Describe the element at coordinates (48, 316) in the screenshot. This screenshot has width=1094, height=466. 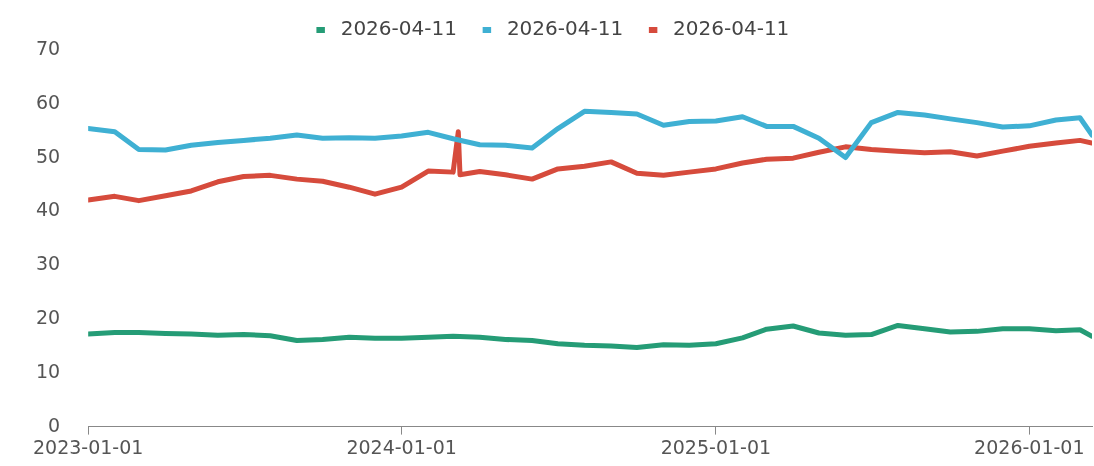
I see `y-tick-label: 20` at that location.